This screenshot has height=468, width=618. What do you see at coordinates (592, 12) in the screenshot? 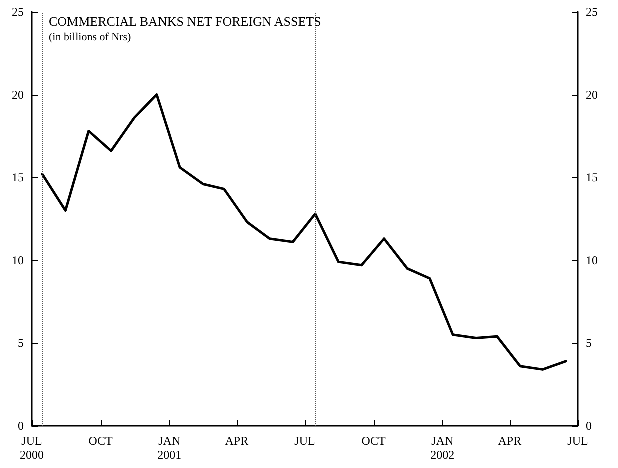
I see `y2-tick-label: 25` at bounding box center [592, 12].